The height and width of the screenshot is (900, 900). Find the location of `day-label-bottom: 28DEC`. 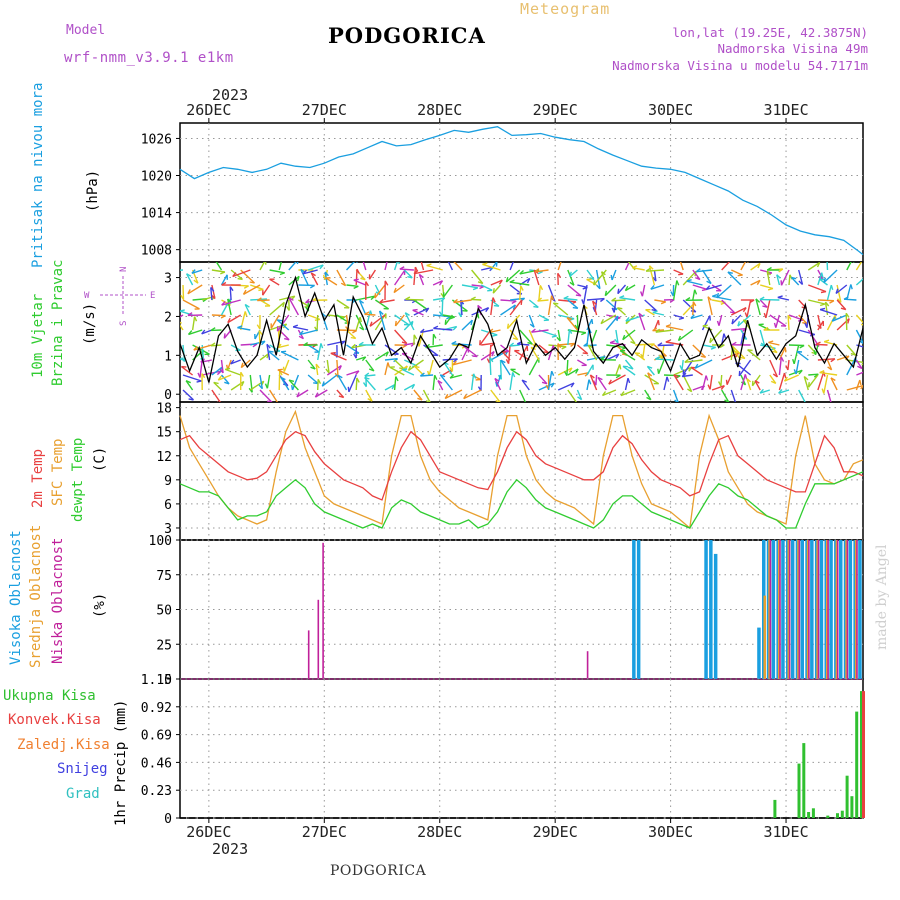

day-label-bottom: 28DEC is located at coordinates (439, 832).